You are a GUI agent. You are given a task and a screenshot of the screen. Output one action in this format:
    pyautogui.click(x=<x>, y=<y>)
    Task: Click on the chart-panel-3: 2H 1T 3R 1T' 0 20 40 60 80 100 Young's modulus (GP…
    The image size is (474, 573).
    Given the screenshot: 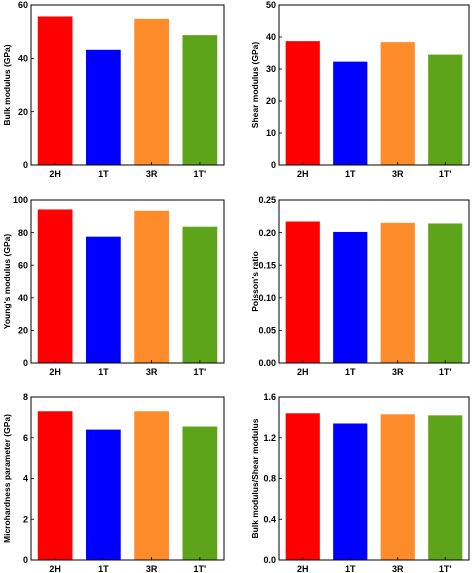 What is the action you would take?
    pyautogui.click(x=113, y=286)
    